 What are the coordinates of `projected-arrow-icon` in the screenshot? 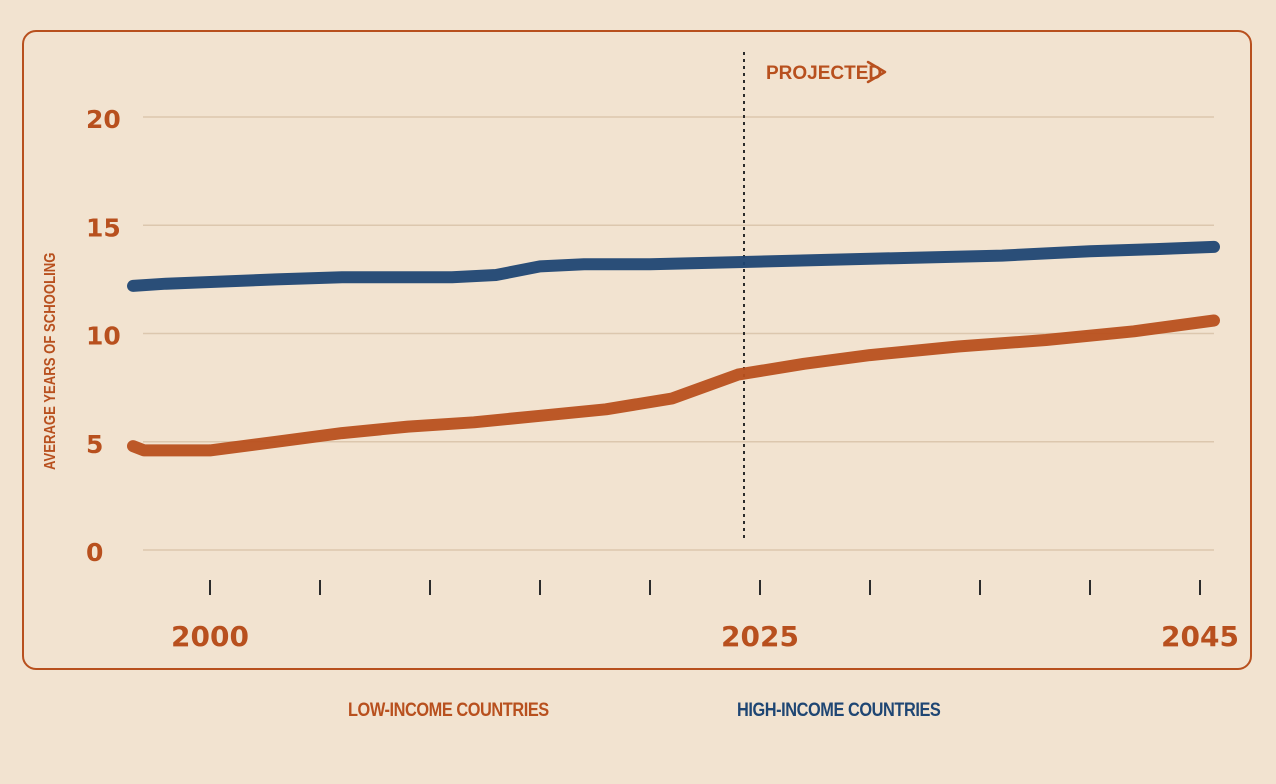 It's located at (876, 72).